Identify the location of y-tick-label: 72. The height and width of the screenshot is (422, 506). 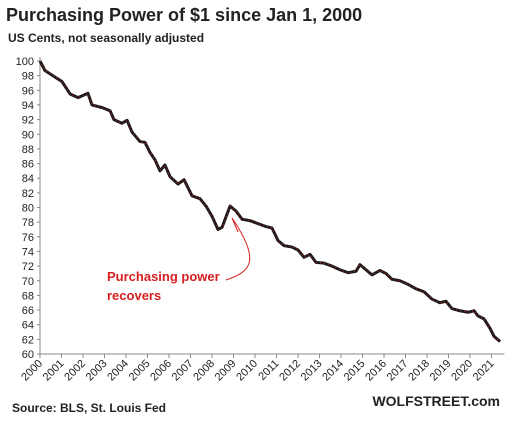
(28, 267).